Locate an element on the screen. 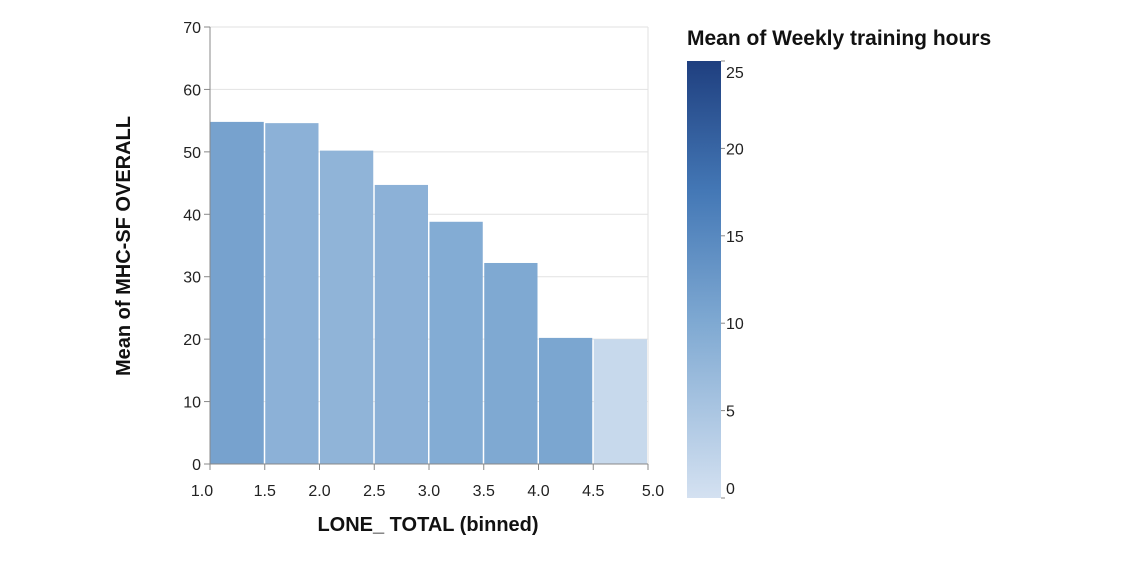 This screenshot has width=1142, height=564. x-tick-label-2: 2.0 is located at coordinates (319, 491).